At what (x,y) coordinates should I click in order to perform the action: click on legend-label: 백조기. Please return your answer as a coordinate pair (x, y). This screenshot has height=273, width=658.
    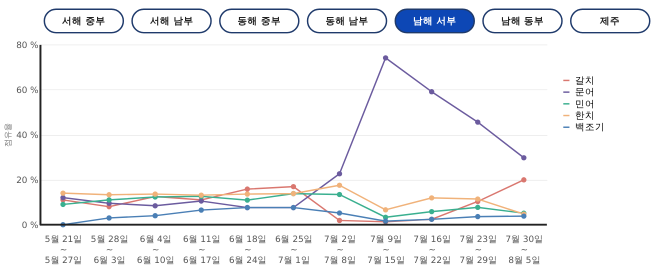
    Looking at the image, I should click on (590, 128).